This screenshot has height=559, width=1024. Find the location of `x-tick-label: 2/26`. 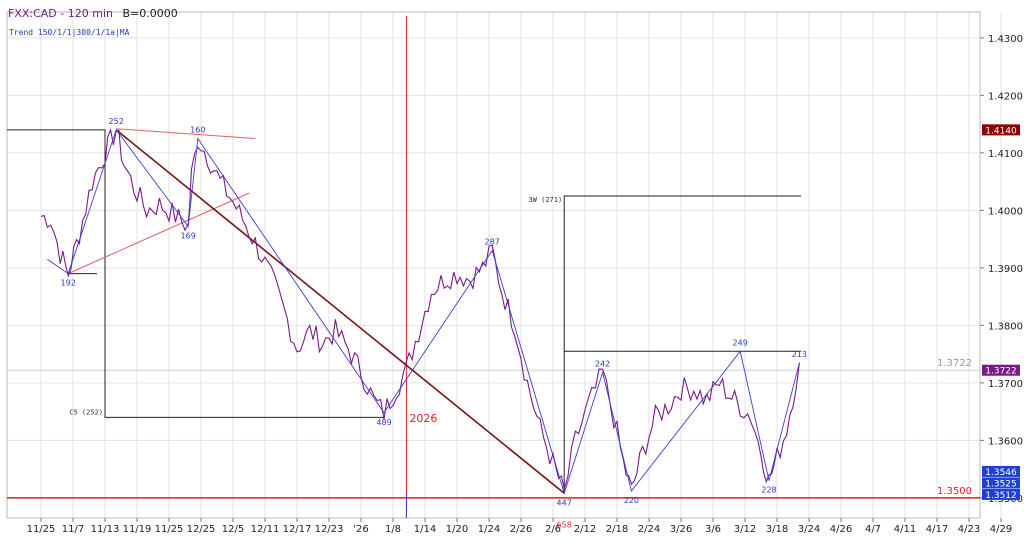

x-tick-label: 2/26 is located at coordinates (521, 529).